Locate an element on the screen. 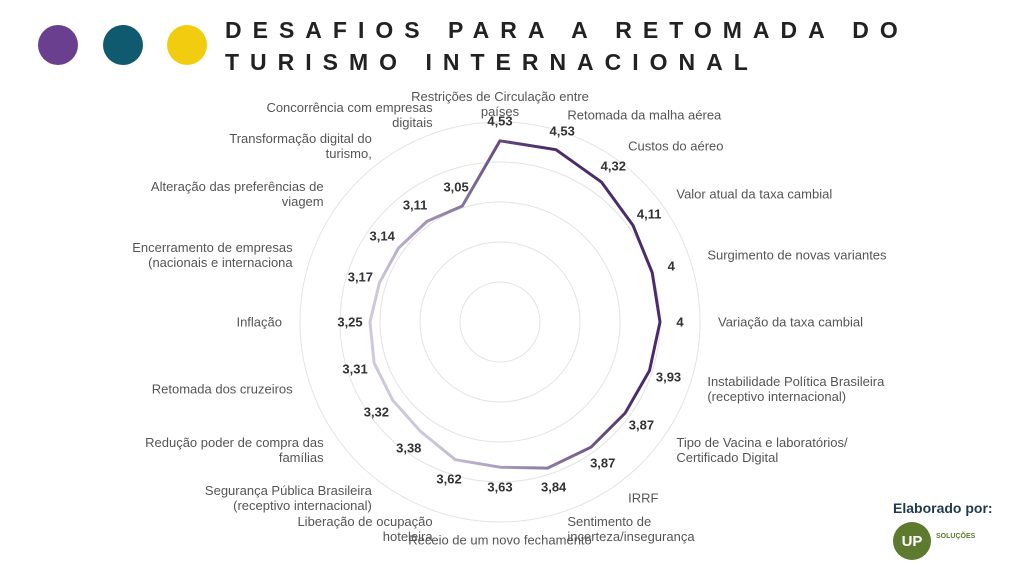 The image size is (1024, 569). value-label: 3,63 is located at coordinates (500, 487).